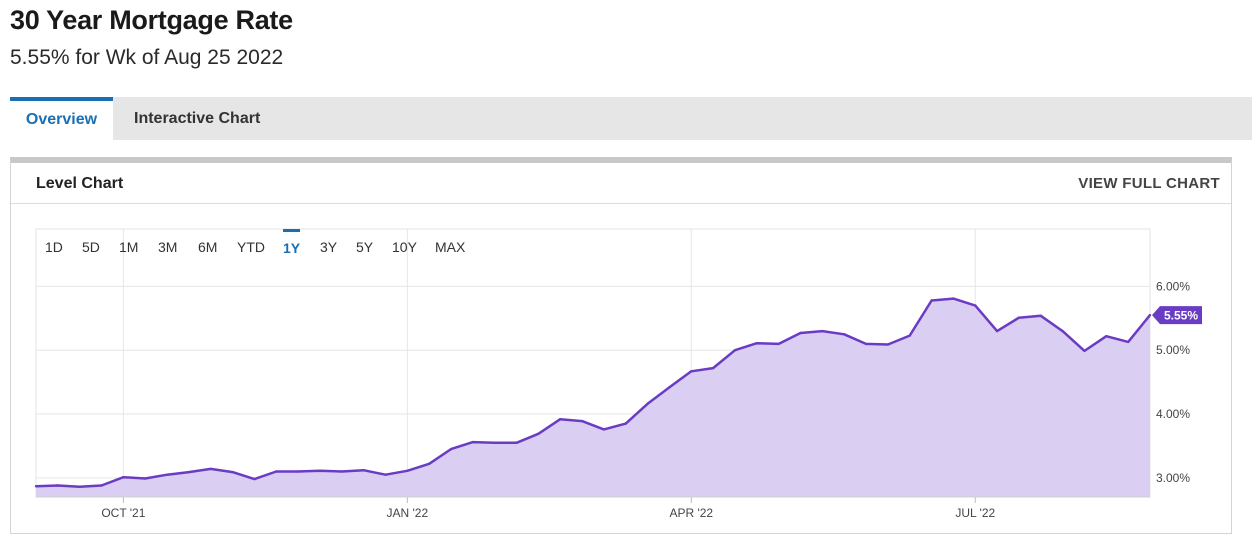 This screenshot has height=548, width=1252. Describe the element at coordinates (404, 247) in the screenshot. I see `range-10y: 10Y` at that location.